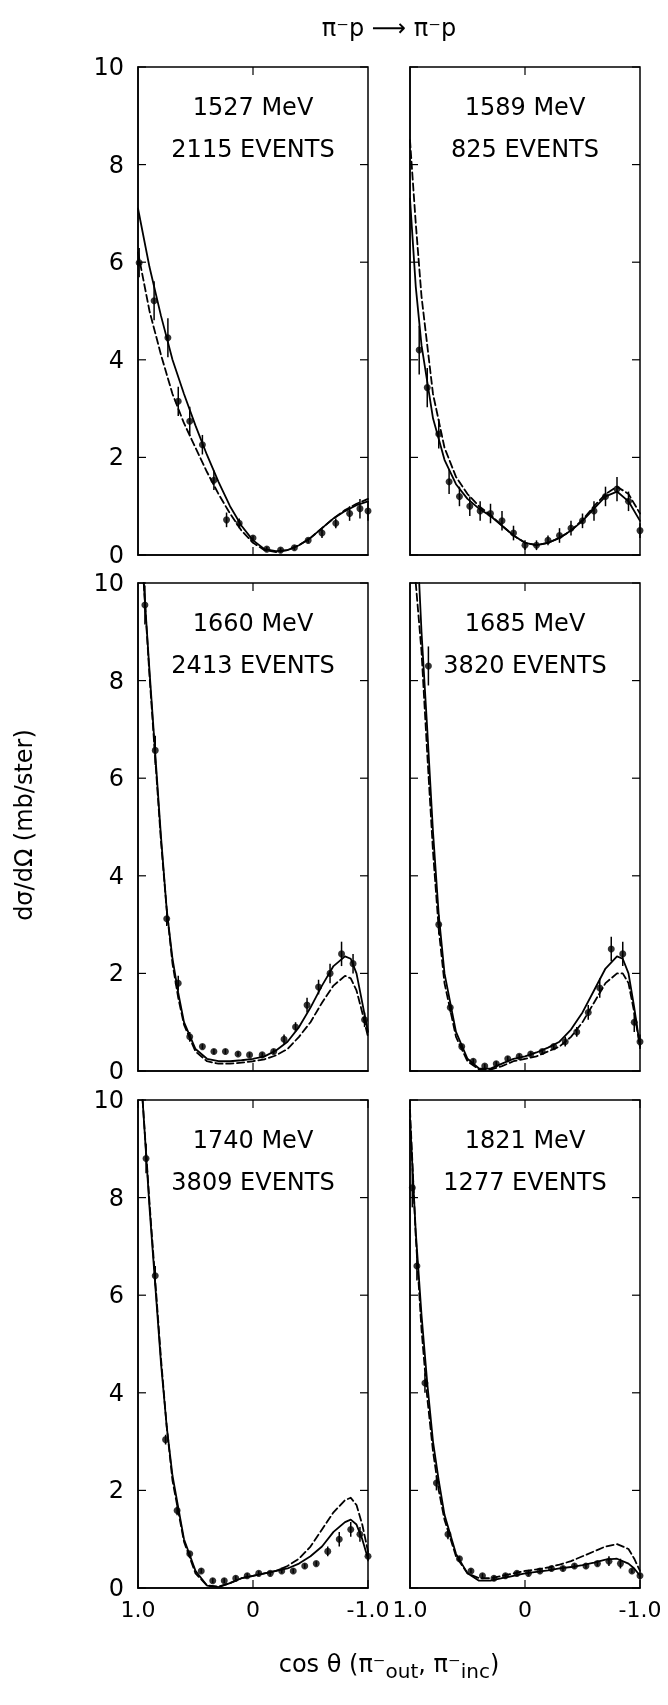 This screenshot has width=668, height=1705. I want to click on x-axis-title: cos θ (π⁻$_{out}$, π⁻$_{inc}$), so click(389, 1666).